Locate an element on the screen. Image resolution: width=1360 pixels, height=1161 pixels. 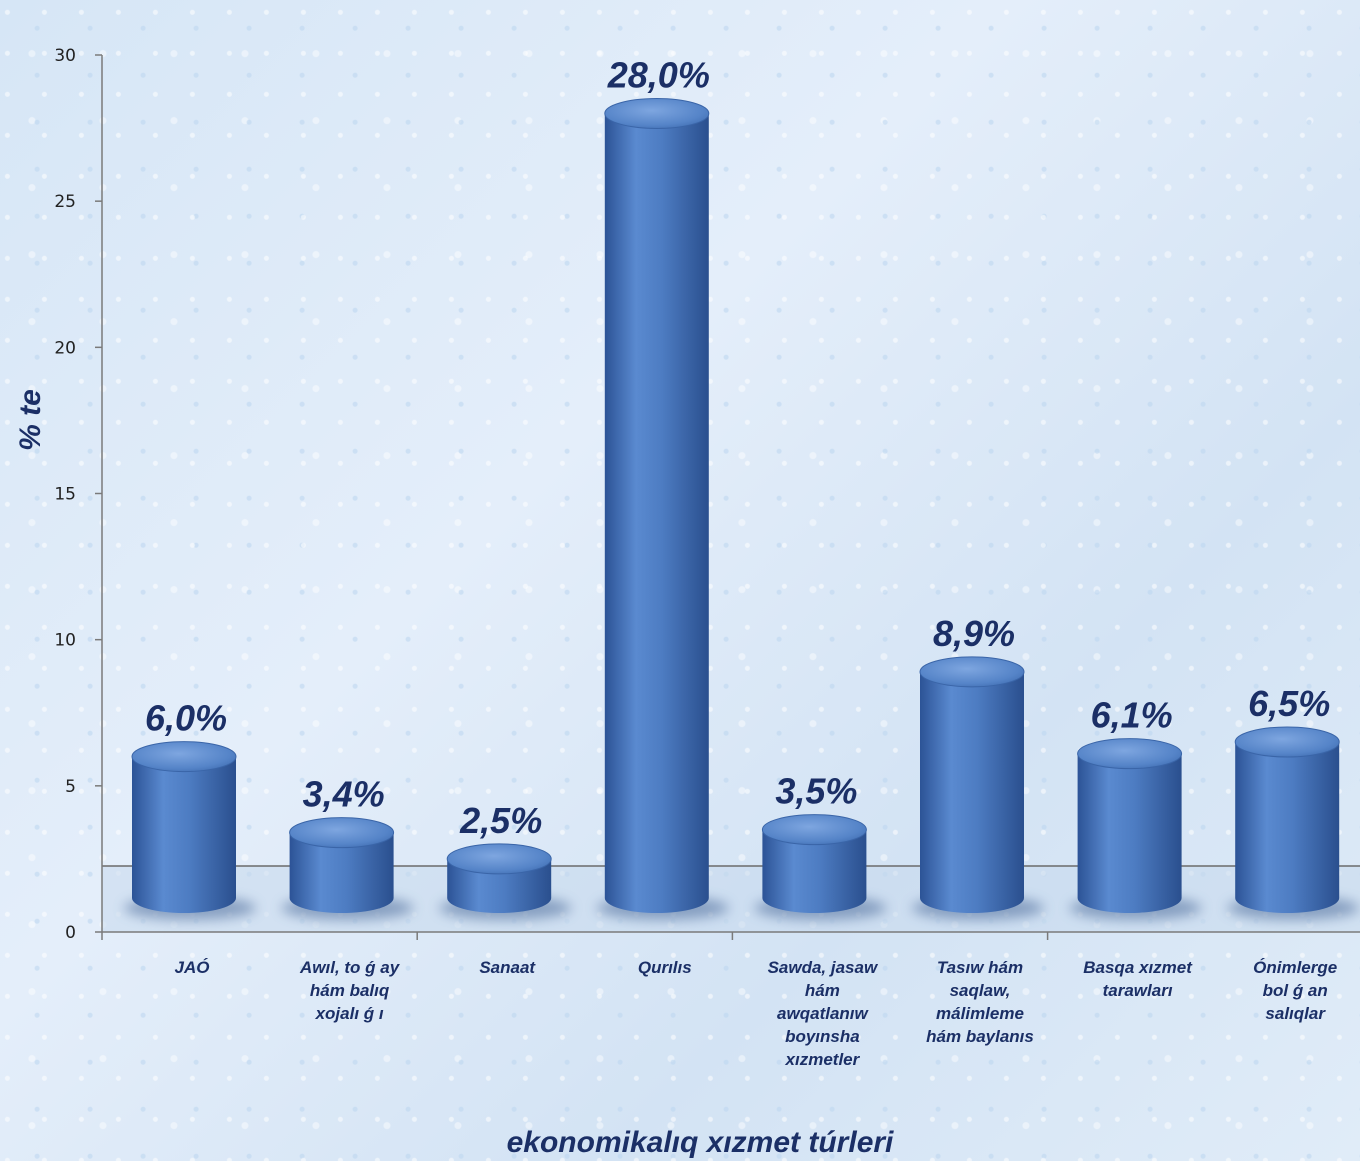
category-label-line: Awıl, to ǵ ay is located at coordinates (350, 967).